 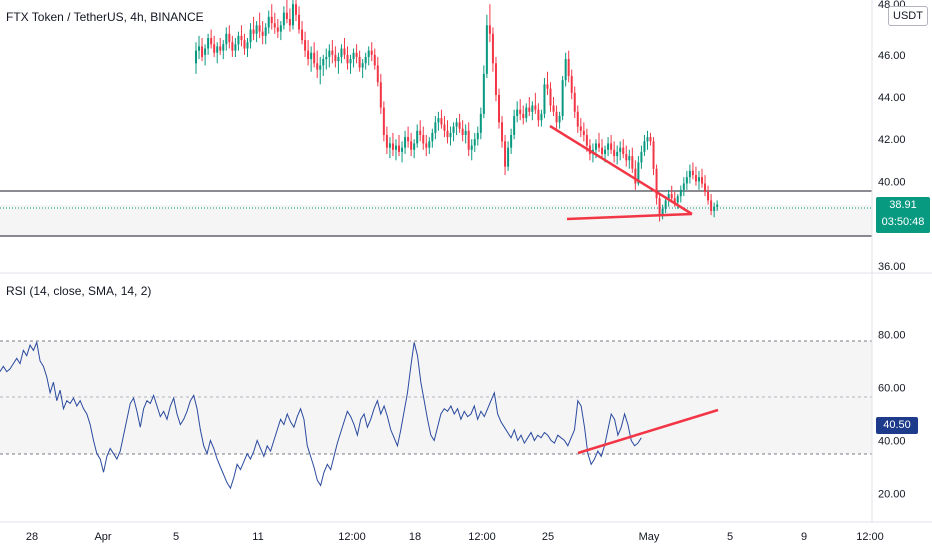 What do you see at coordinates (352, 537) in the screenshot?
I see `time-tick-label: 12:00` at bounding box center [352, 537].